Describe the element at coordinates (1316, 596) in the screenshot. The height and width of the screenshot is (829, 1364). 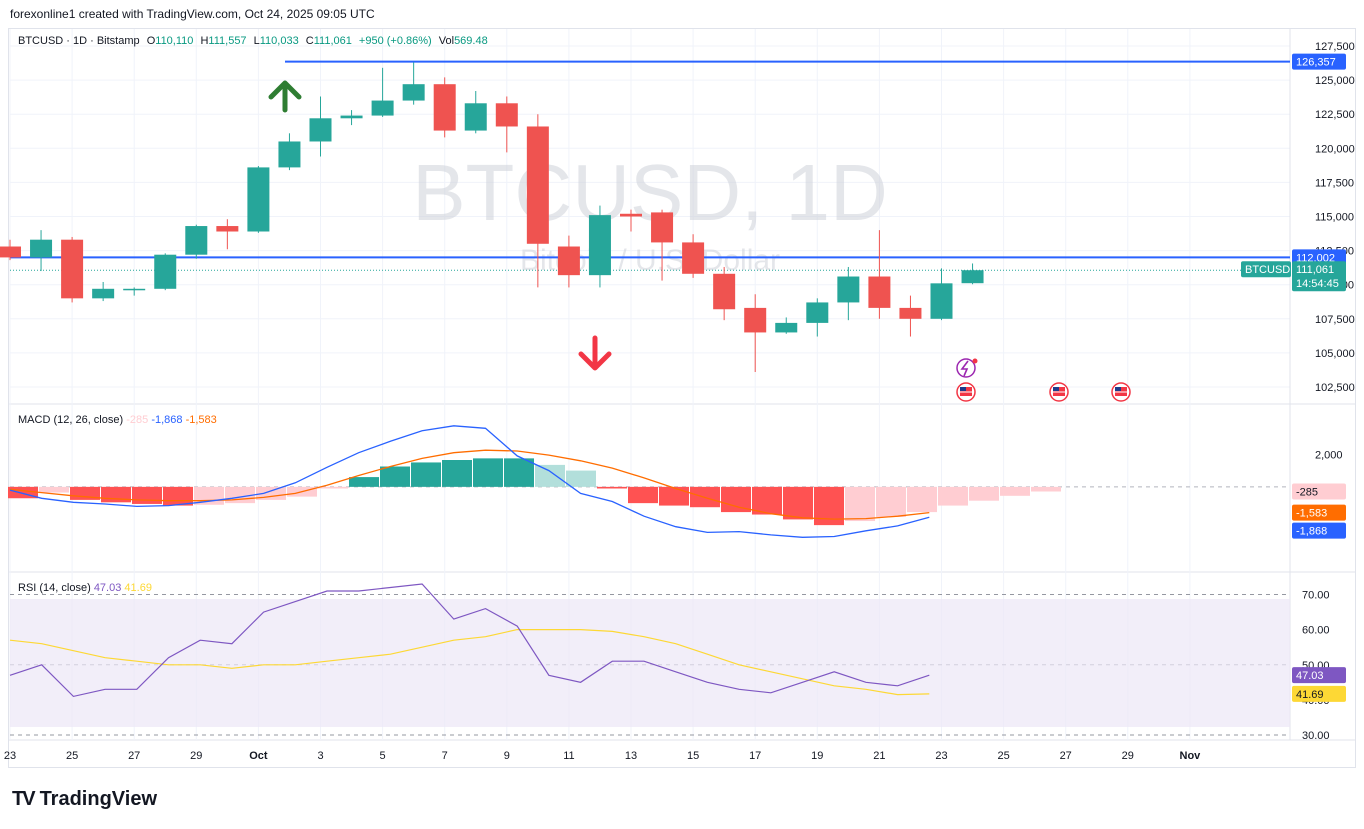
I see `rsi-tick-label: 70.00` at that location.